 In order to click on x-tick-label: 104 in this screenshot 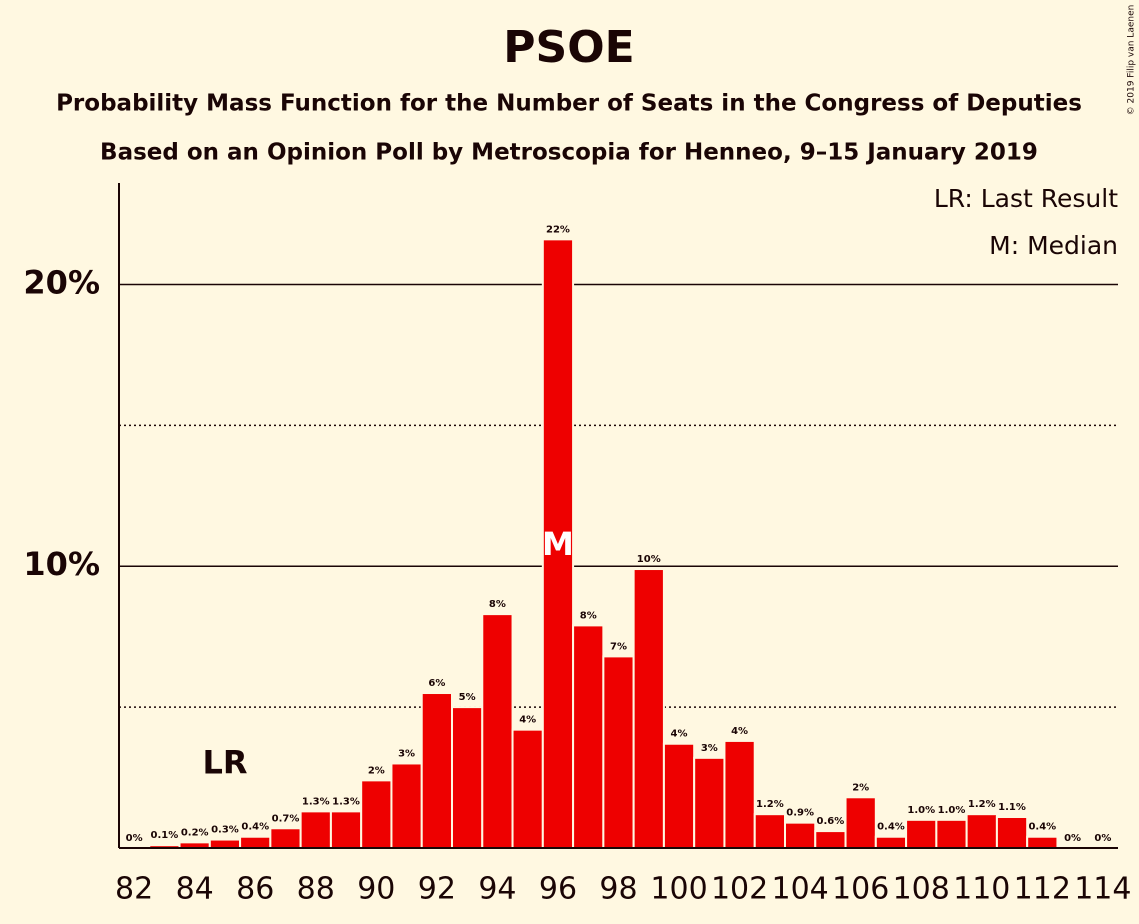, I will do `click(800, 889)`.